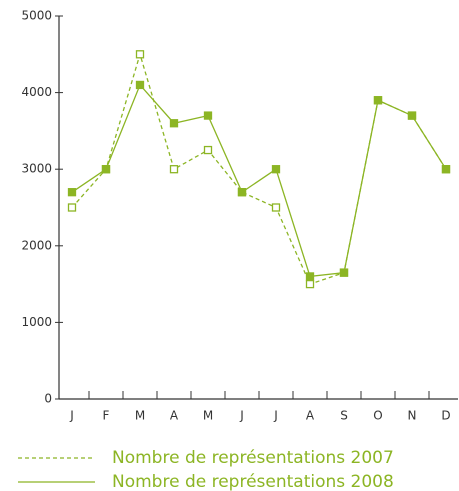 The width and height of the screenshot is (459, 491). What do you see at coordinates (106, 416) in the screenshot?
I see `x-tick-label: F` at bounding box center [106, 416].